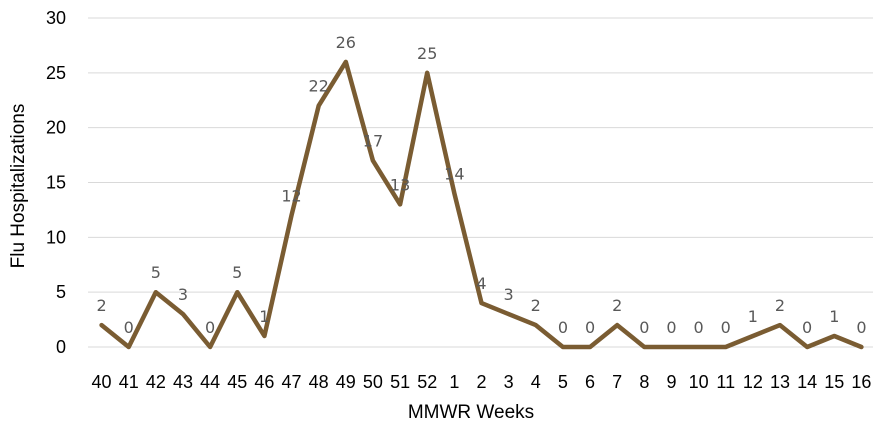 The width and height of the screenshot is (873, 424). What do you see at coordinates (102, 382) in the screenshot?
I see `x-tick-label: 40` at bounding box center [102, 382].